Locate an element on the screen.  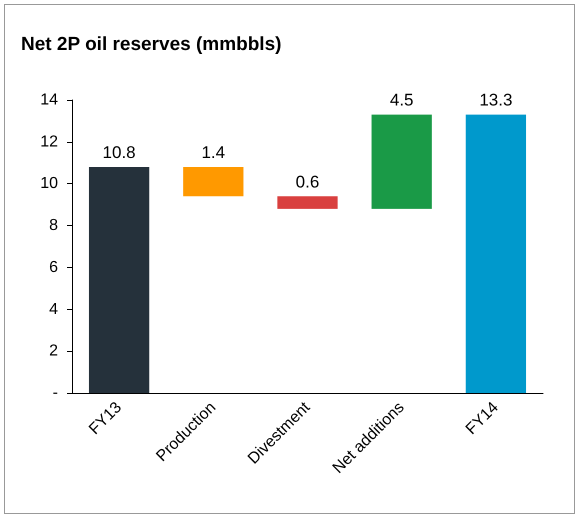
y-tick-label: 6 is located at coordinates (53, 267).